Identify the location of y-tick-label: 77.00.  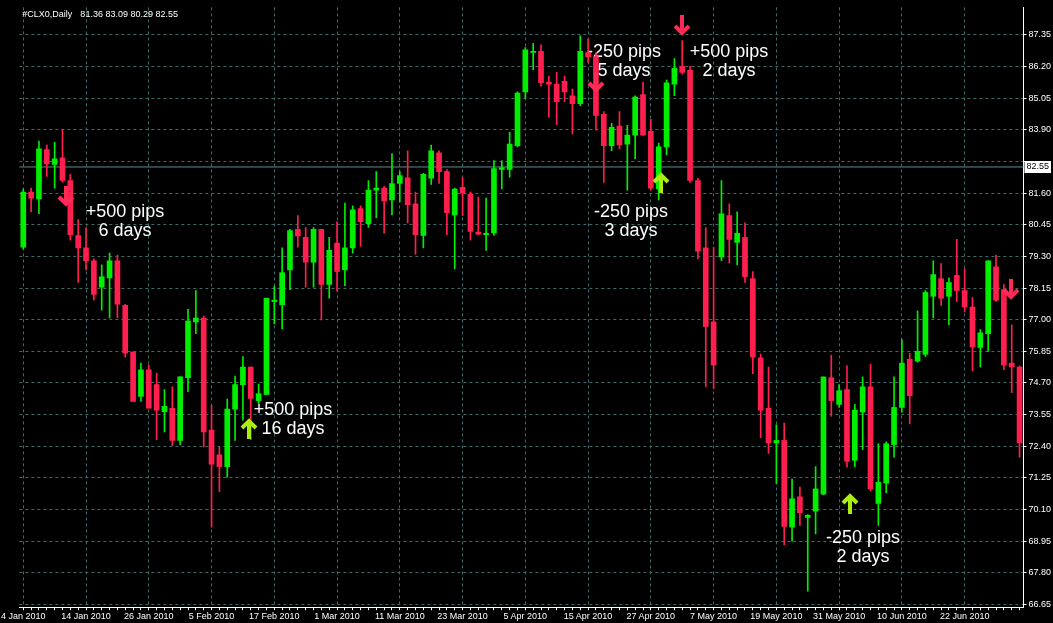
(1040, 319).